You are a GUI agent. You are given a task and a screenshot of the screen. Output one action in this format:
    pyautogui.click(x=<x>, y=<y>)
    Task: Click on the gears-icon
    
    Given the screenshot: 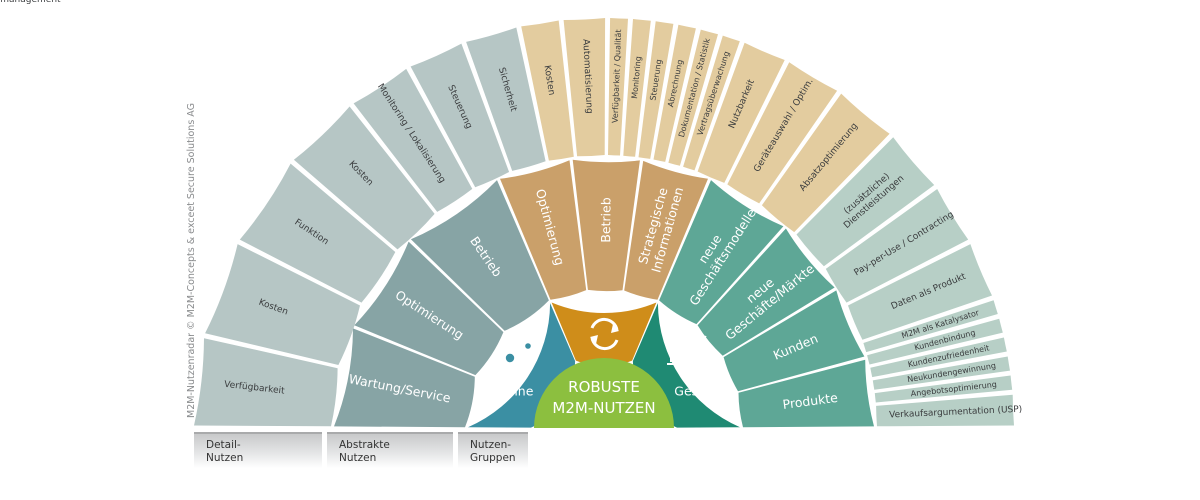 What is the action you would take?
    pyautogui.click(x=517, y=354)
    